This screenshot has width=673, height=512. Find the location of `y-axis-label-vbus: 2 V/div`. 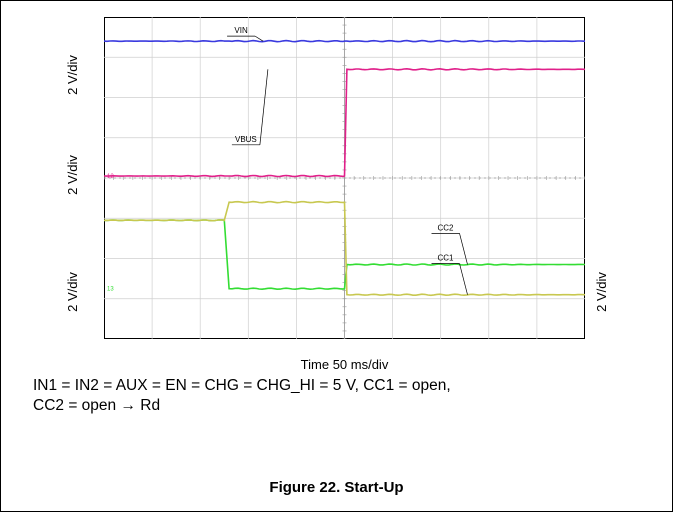

y-axis-label-vbus: 2 V/div is located at coordinates (72, 175).